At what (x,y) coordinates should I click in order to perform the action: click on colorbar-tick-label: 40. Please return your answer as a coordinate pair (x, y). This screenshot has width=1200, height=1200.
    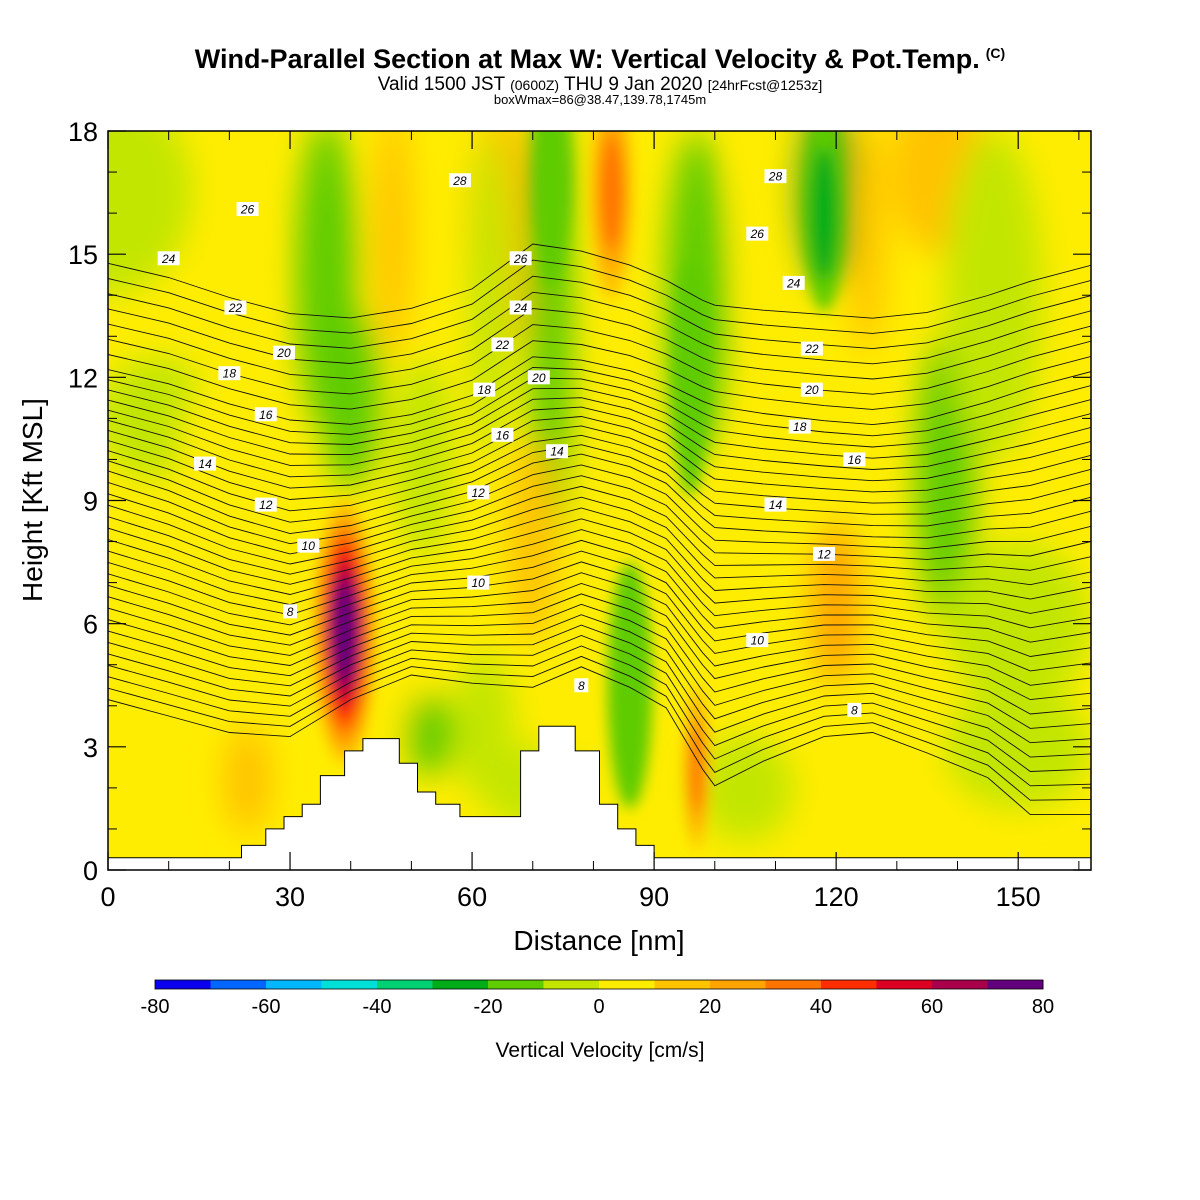
    Looking at the image, I should click on (821, 1007).